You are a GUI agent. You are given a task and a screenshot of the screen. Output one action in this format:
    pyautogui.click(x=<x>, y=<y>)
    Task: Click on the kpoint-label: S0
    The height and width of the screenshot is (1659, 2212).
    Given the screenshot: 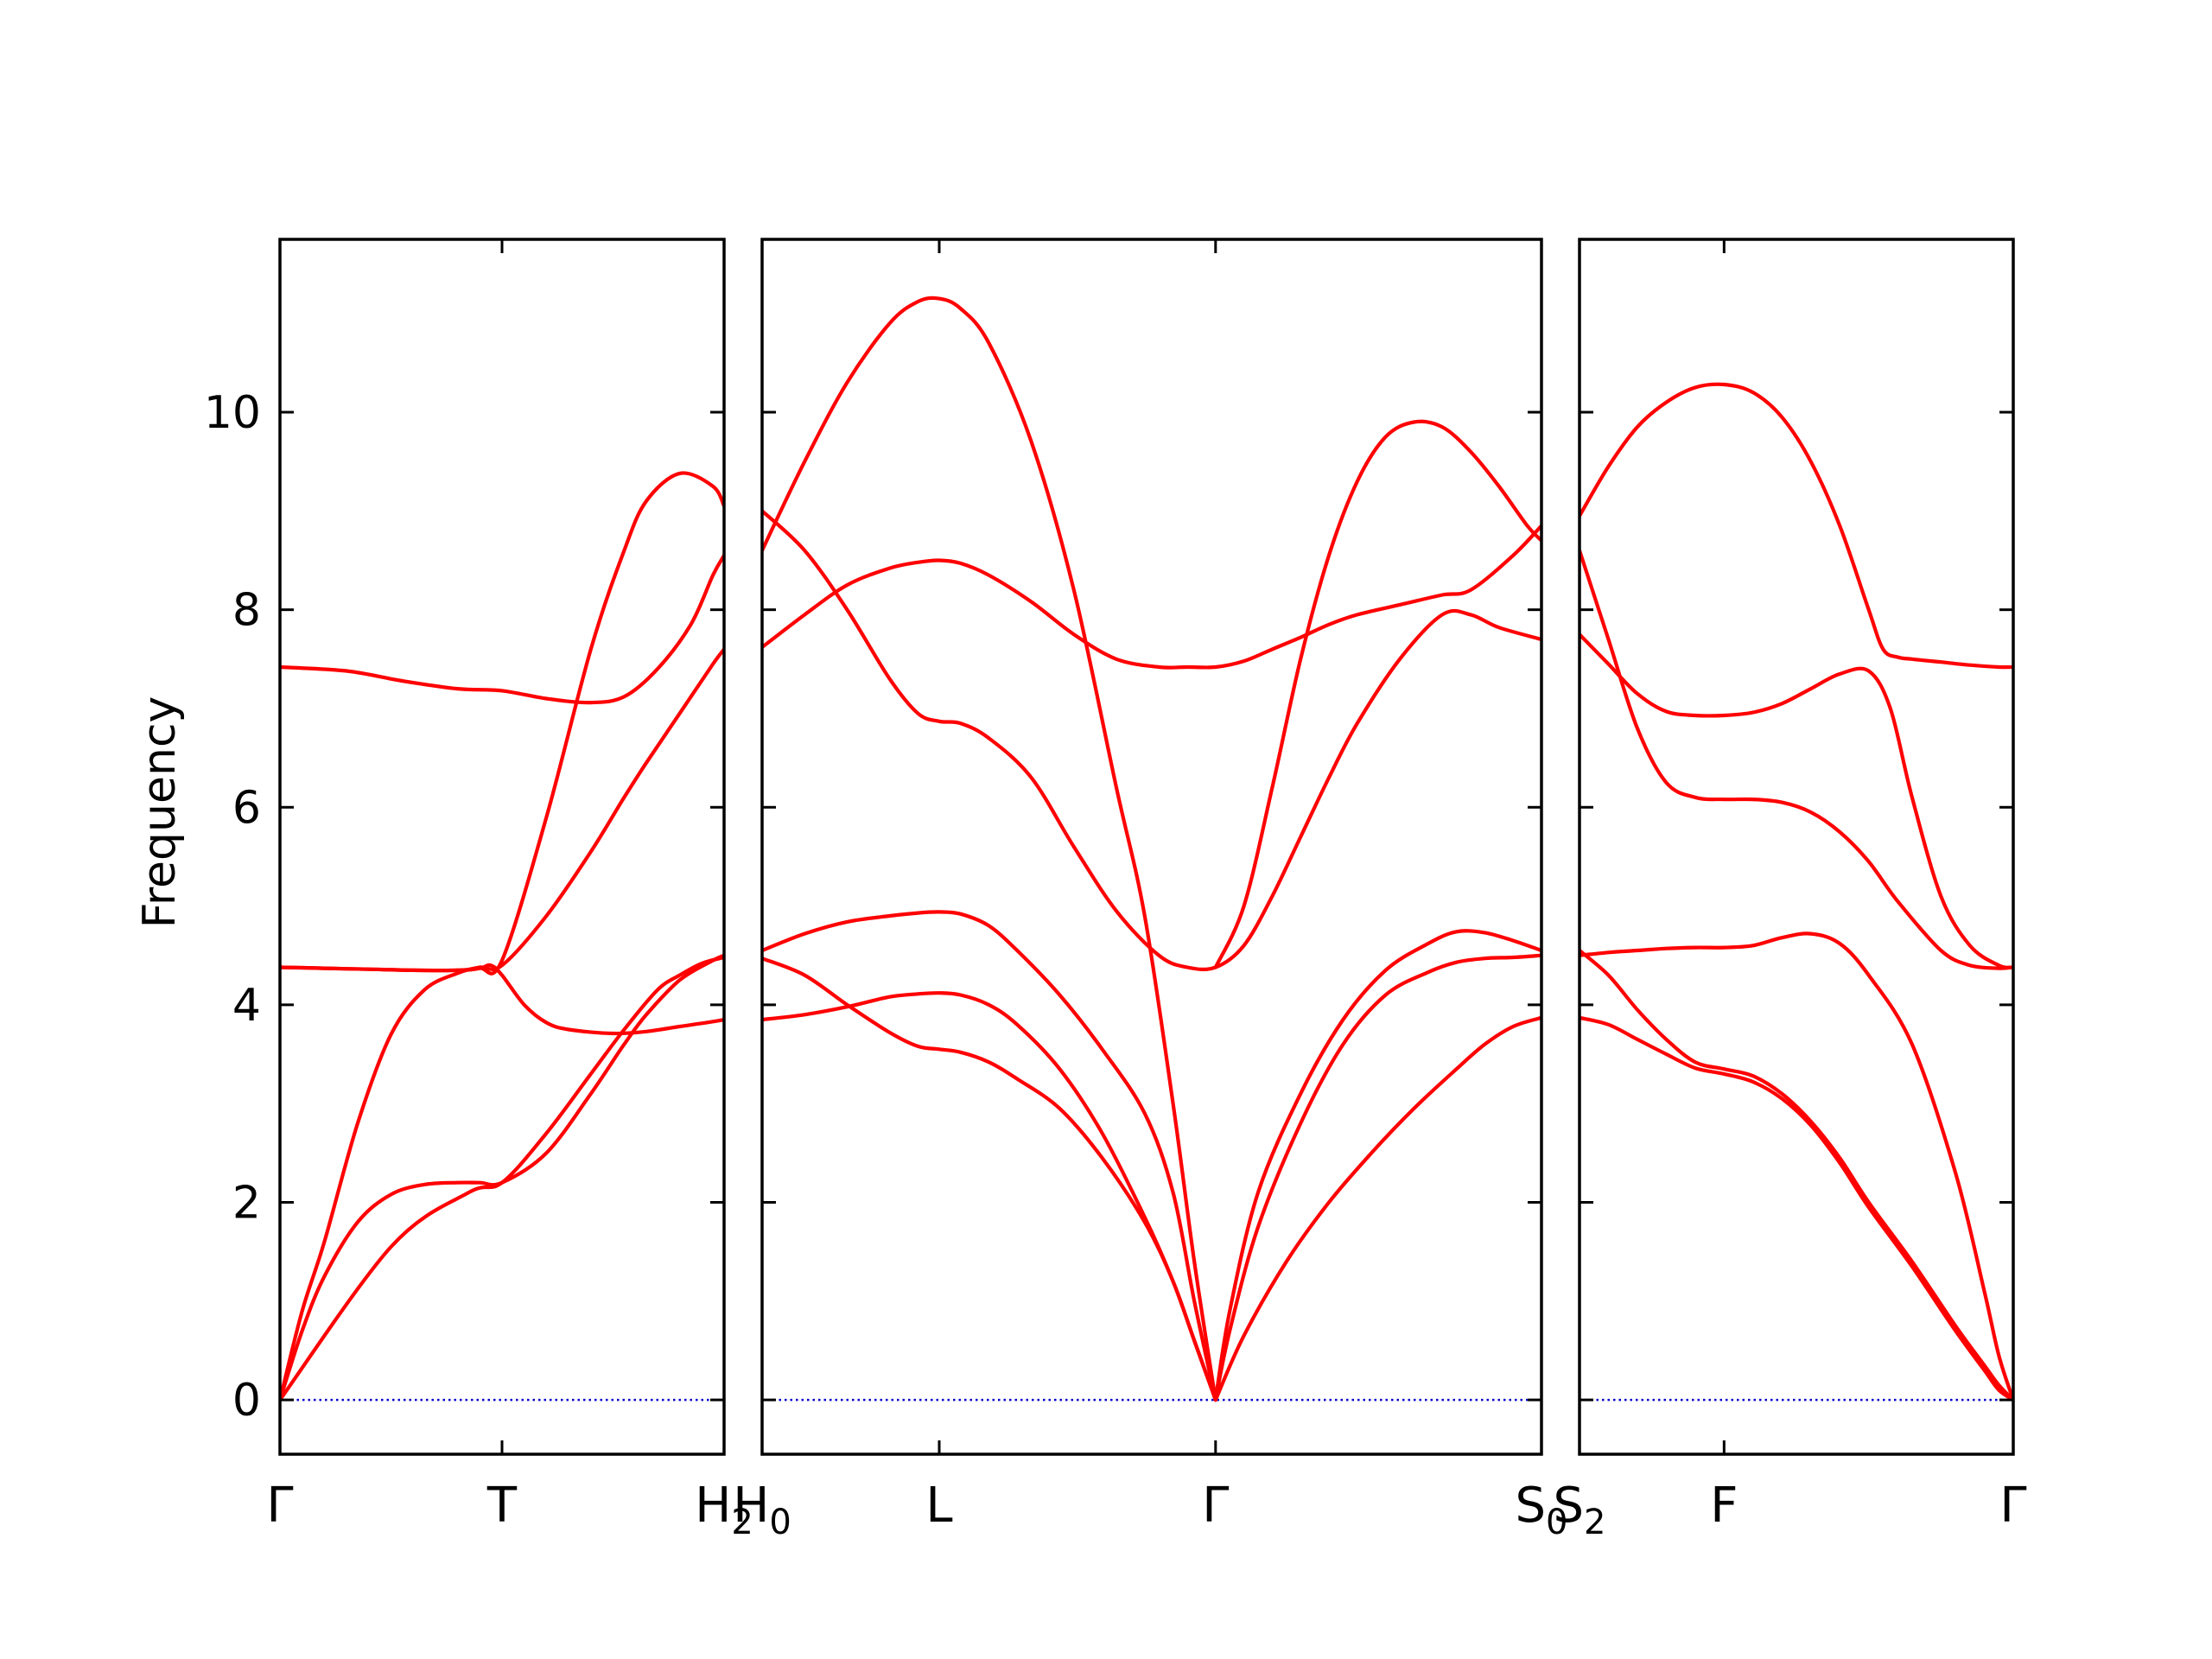 What is the action you would take?
    pyautogui.click(x=1542, y=1510)
    